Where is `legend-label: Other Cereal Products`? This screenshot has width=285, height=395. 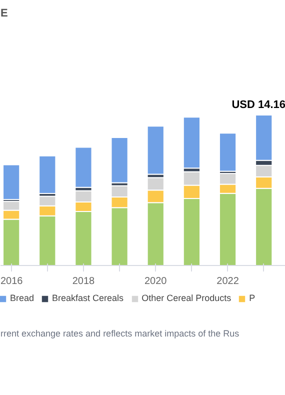 legend-label: Other Cereal Products is located at coordinates (187, 298).